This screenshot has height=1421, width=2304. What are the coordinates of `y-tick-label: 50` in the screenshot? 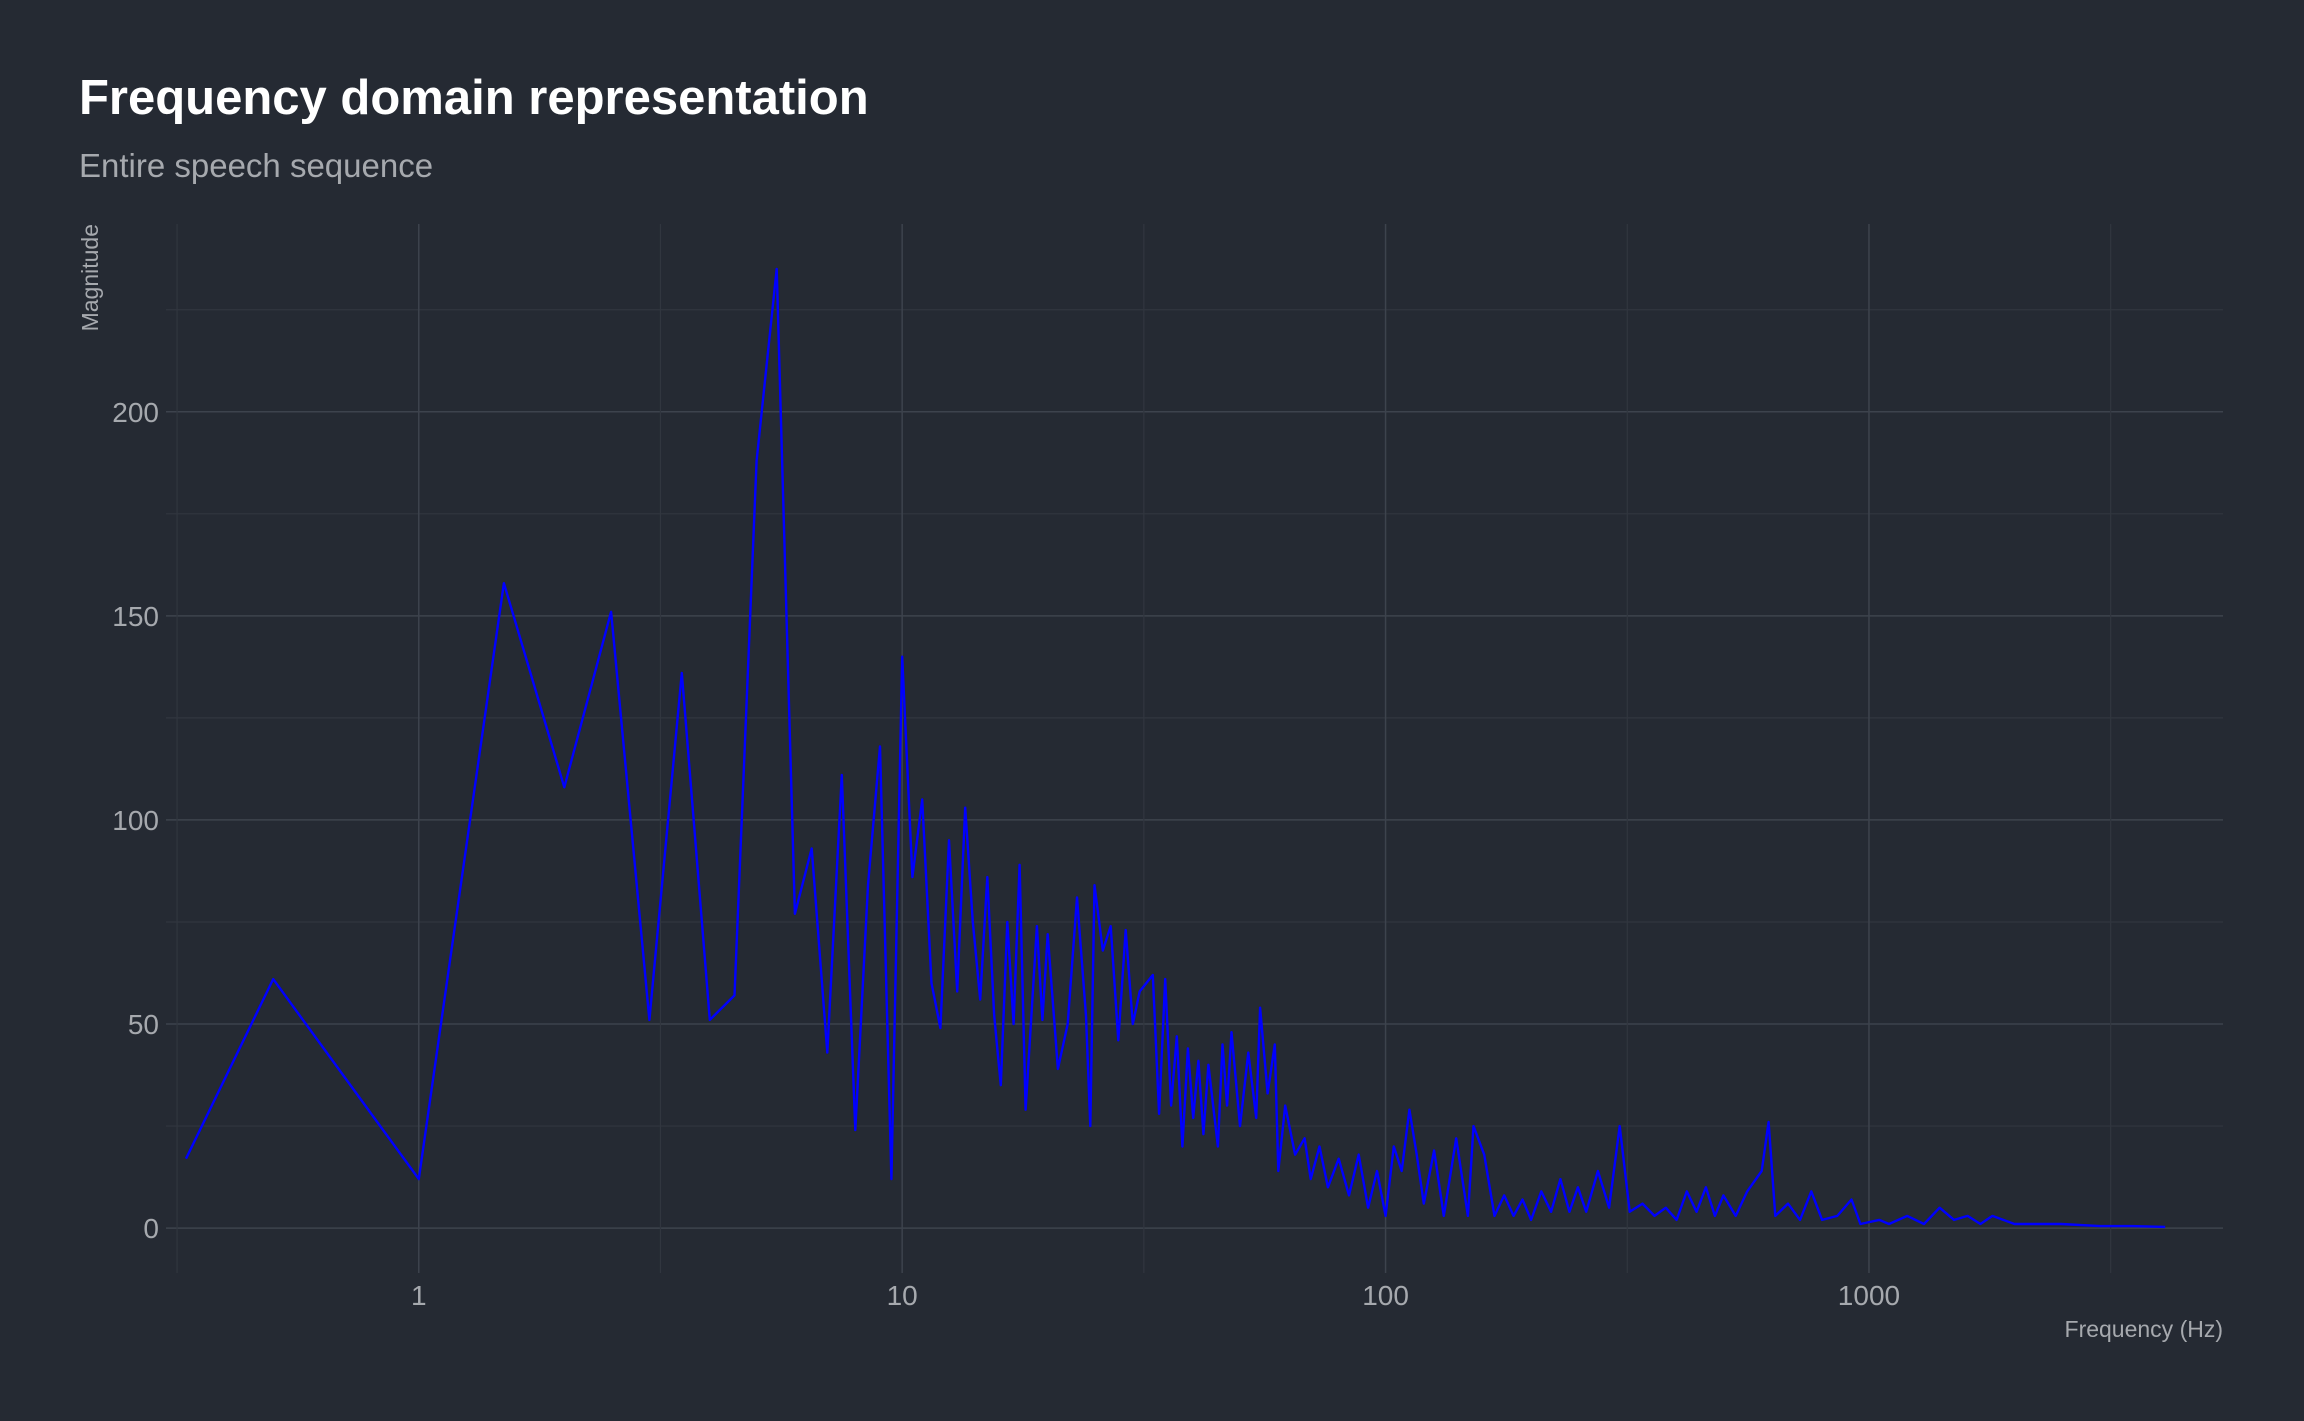 It's located at (143, 1024).